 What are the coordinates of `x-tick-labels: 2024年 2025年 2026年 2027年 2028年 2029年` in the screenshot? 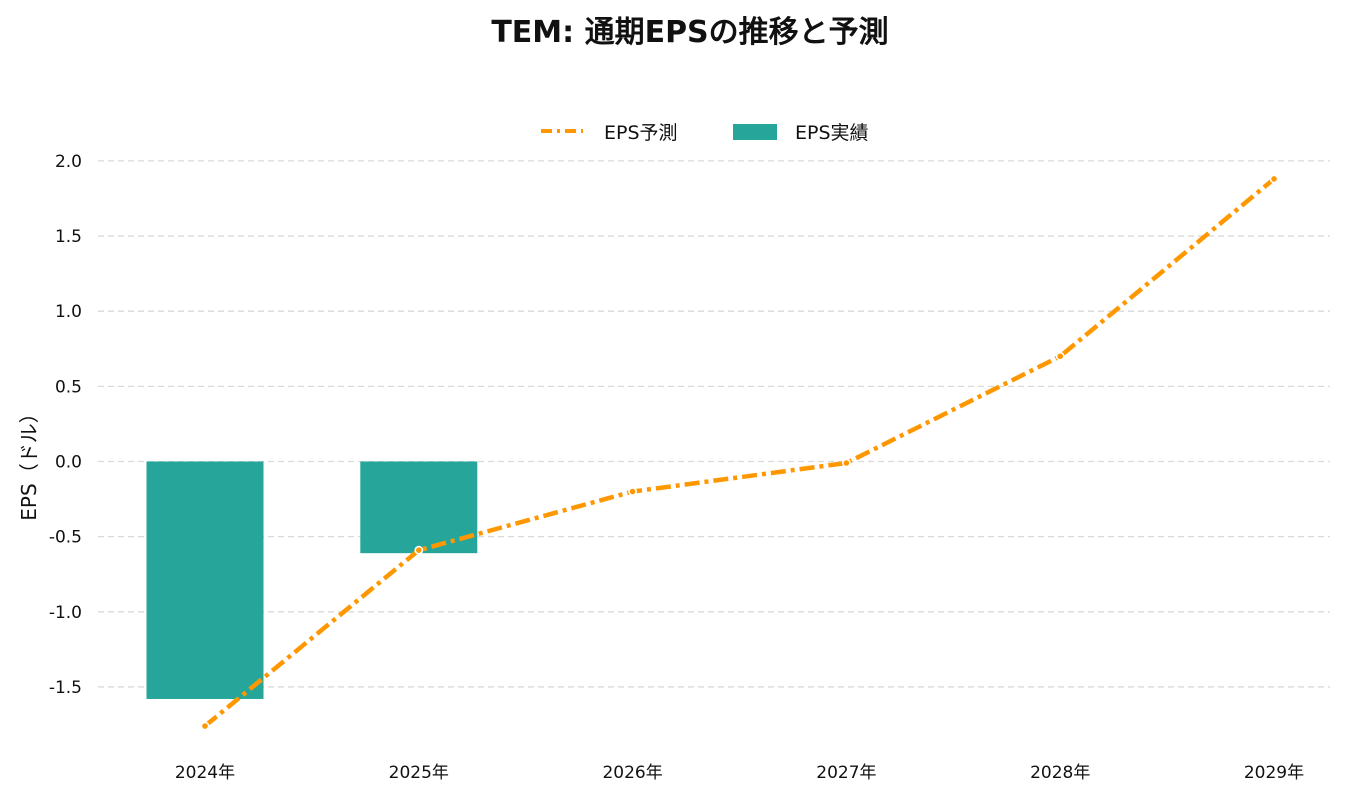 It's located at (739, 773).